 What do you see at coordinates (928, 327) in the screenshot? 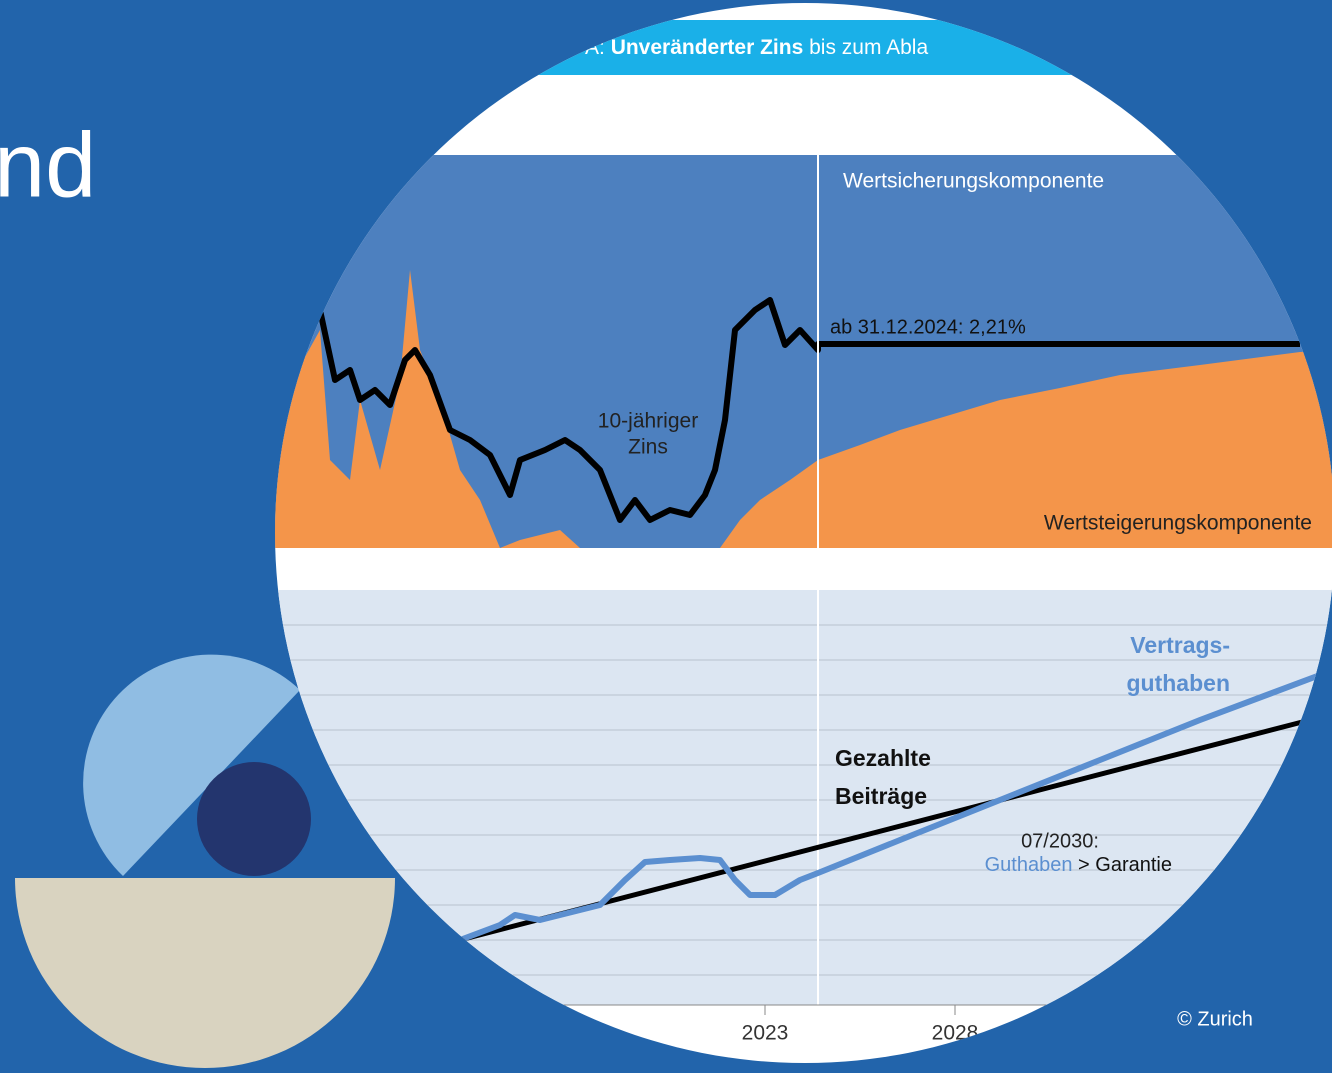
I see `rate-note: ab 31.12.2024: 2,21%` at bounding box center [928, 327].